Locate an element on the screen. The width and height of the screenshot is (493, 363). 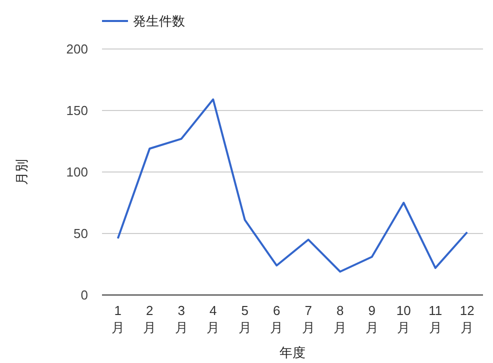
y-tick-label: 50 is located at coordinates (81, 233).